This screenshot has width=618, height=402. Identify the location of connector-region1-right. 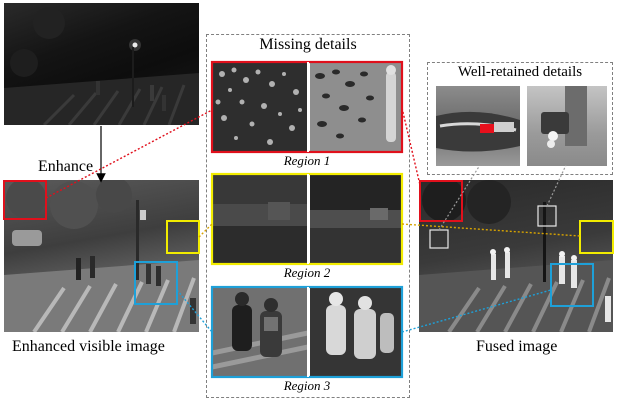
(411, 146).